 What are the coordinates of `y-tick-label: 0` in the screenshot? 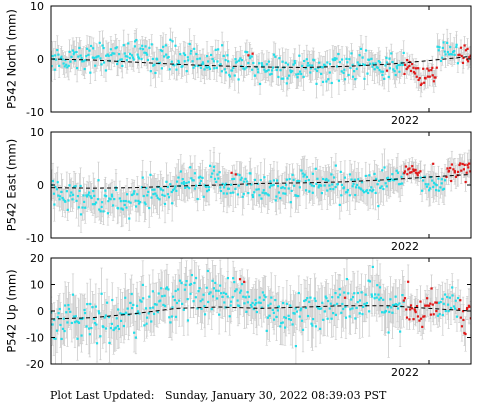 It's located at (40, 59).